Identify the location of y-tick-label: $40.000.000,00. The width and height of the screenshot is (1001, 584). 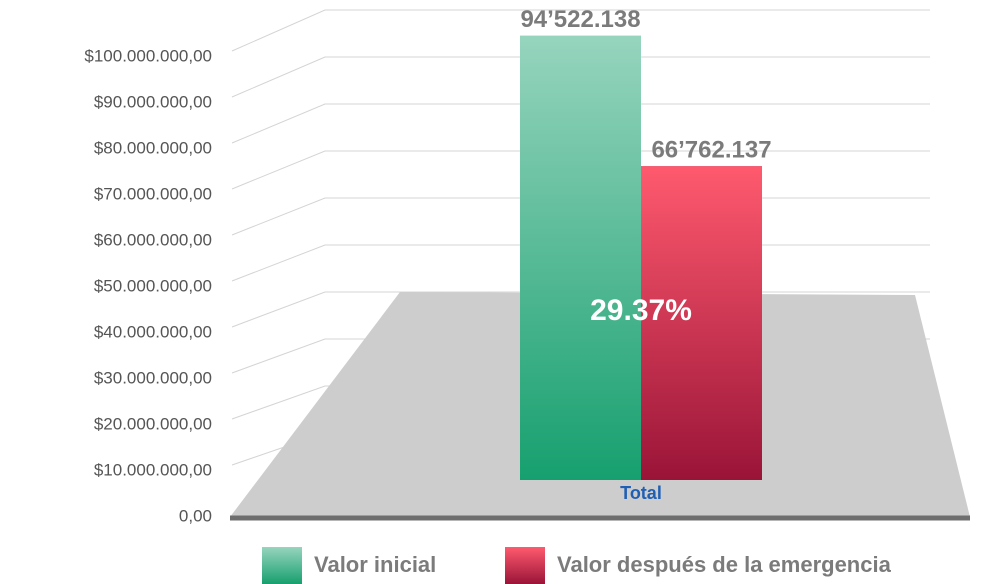
(153, 331).